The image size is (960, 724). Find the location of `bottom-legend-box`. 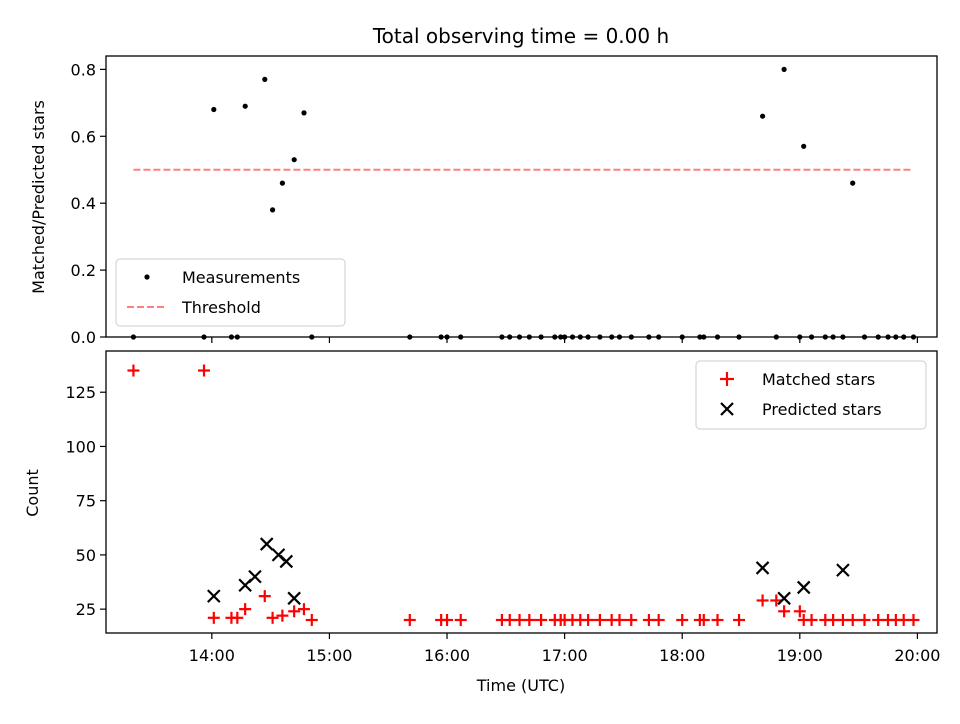

bottom-legend-box is located at coordinates (811, 395).